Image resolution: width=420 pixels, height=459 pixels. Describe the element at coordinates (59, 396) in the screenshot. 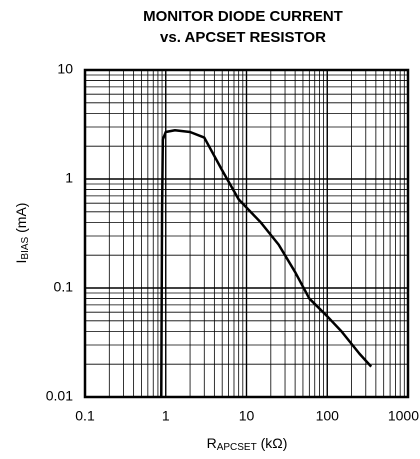

I see `y-tick-label: 0.01` at that location.